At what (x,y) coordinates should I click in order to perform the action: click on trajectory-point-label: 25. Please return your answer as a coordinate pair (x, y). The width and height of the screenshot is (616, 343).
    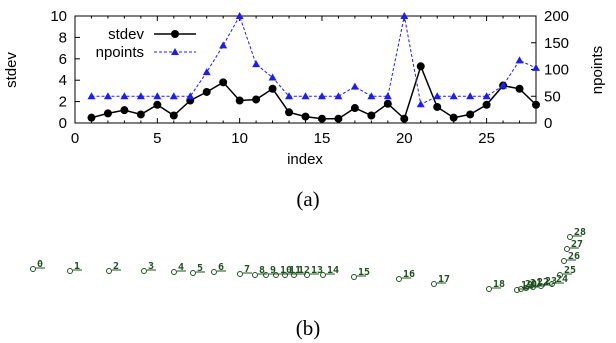
    Looking at the image, I should click on (570, 270).